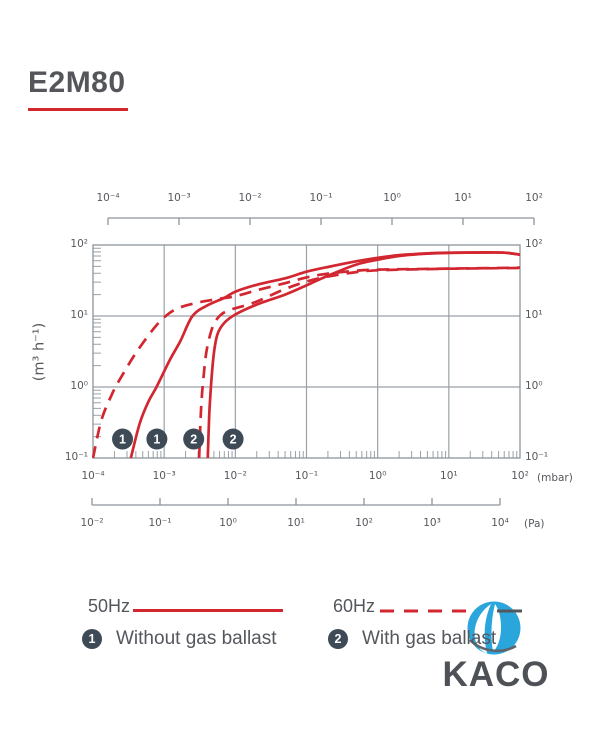  Describe the element at coordinates (109, 606) in the screenshot. I see `legend-50hz-label: 50Hz` at that location.